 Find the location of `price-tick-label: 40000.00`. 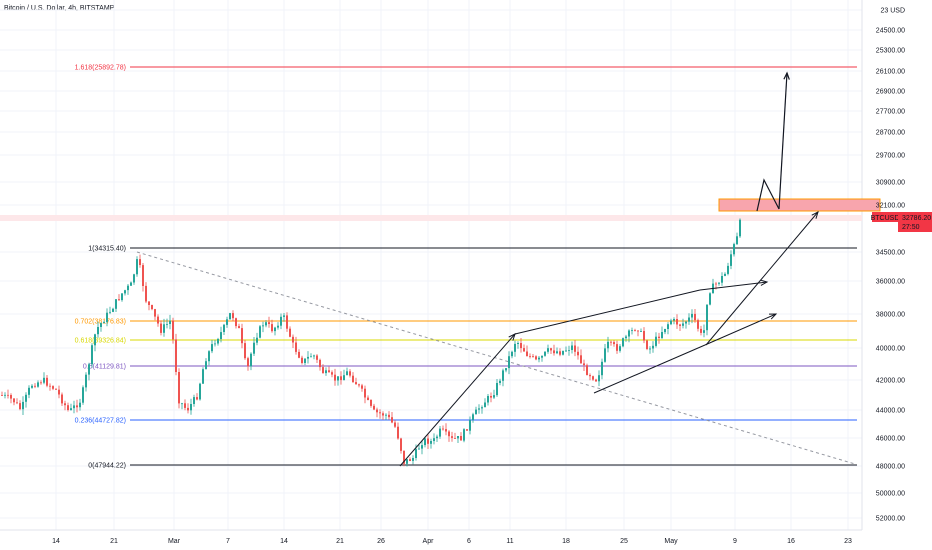

price-tick-label: 40000.00 is located at coordinates (890, 349).